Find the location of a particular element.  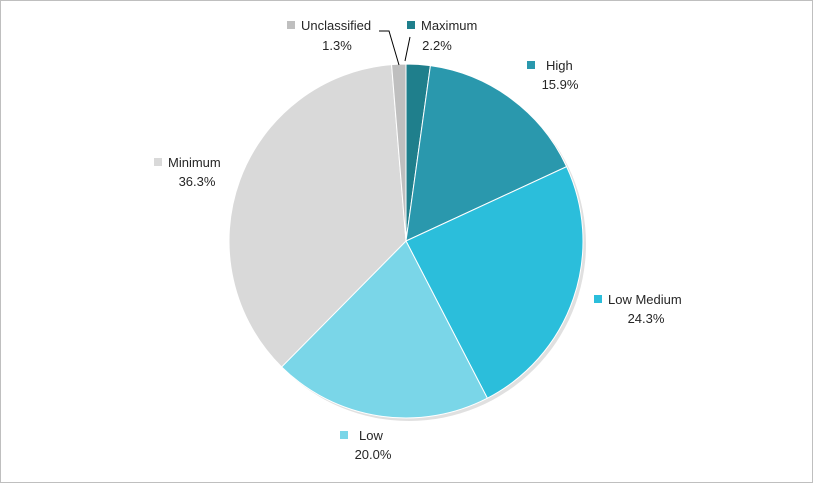

slice-label-low: Low is located at coordinates (371, 435).